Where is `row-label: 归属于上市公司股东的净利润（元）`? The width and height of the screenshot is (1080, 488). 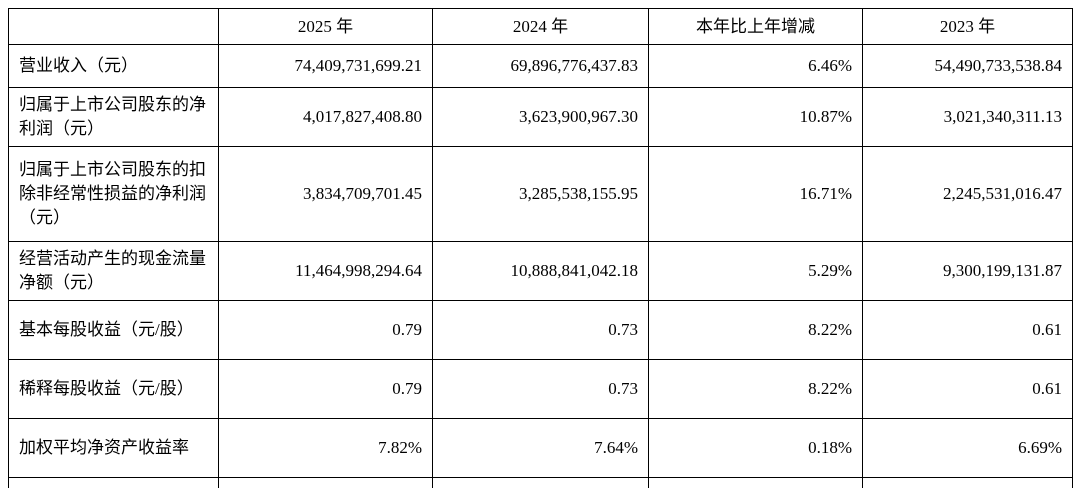
row-label: 归属于上市公司股东的净利润（元） is located at coordinates (114, 117).